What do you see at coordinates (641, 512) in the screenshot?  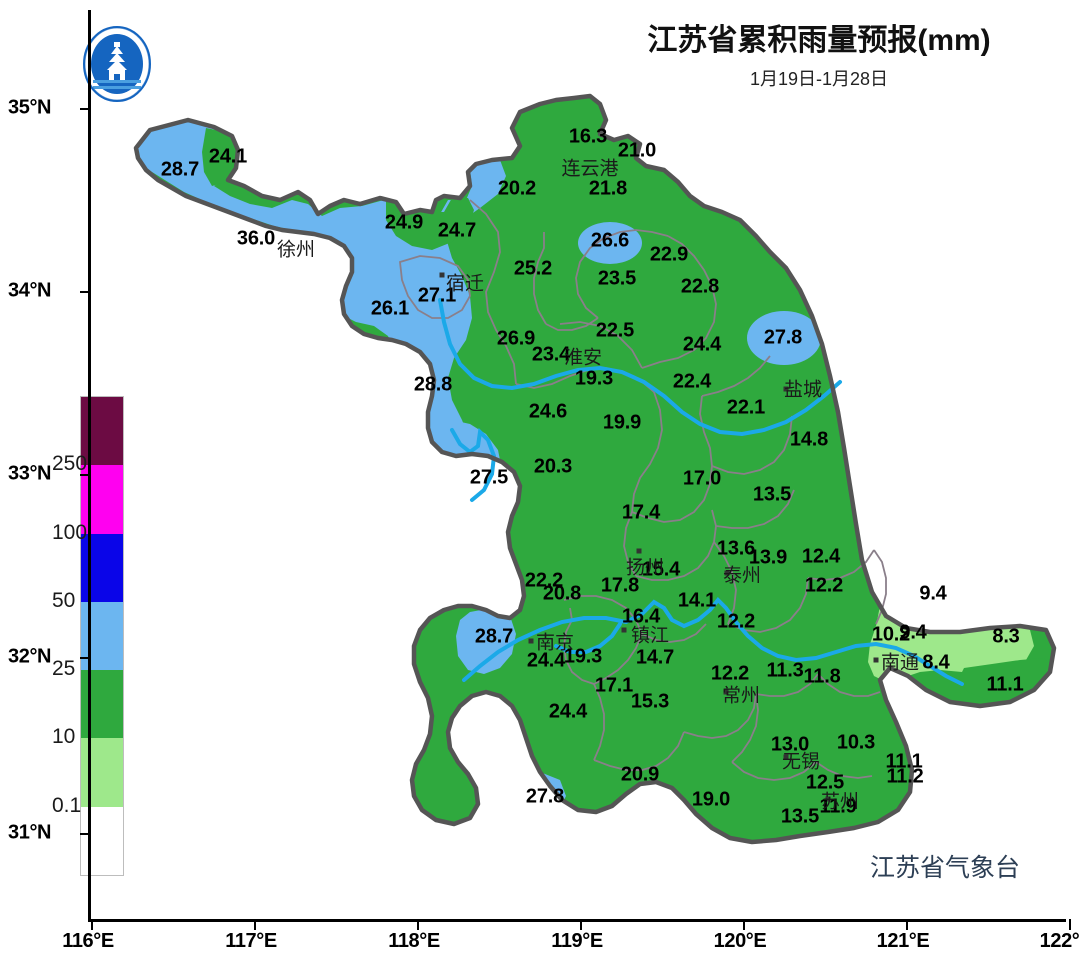 I see `rainfall-value-label: 17.4` at bounding box center [641, 512].